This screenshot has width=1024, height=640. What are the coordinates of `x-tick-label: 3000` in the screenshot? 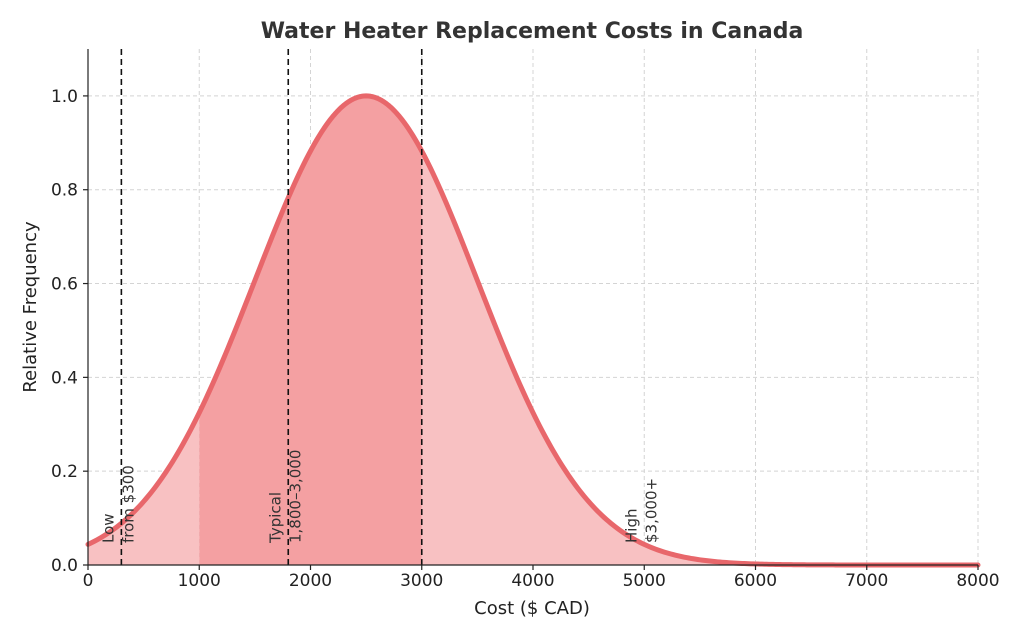 It's located at (421, 581).